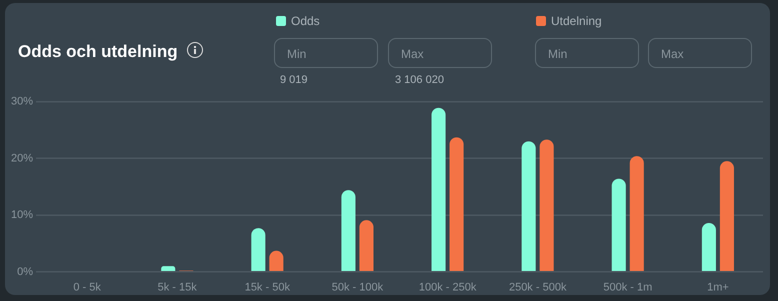  Describe the element at coordinates (22, 102) in the screenshot. I see `y-tick-label: 30%` at that location.